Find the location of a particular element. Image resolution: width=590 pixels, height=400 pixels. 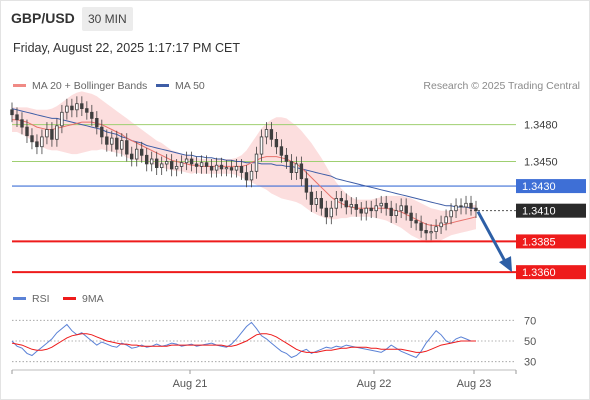

level-label-1.3450: 1.3450 is located at coordinates (541, 162).